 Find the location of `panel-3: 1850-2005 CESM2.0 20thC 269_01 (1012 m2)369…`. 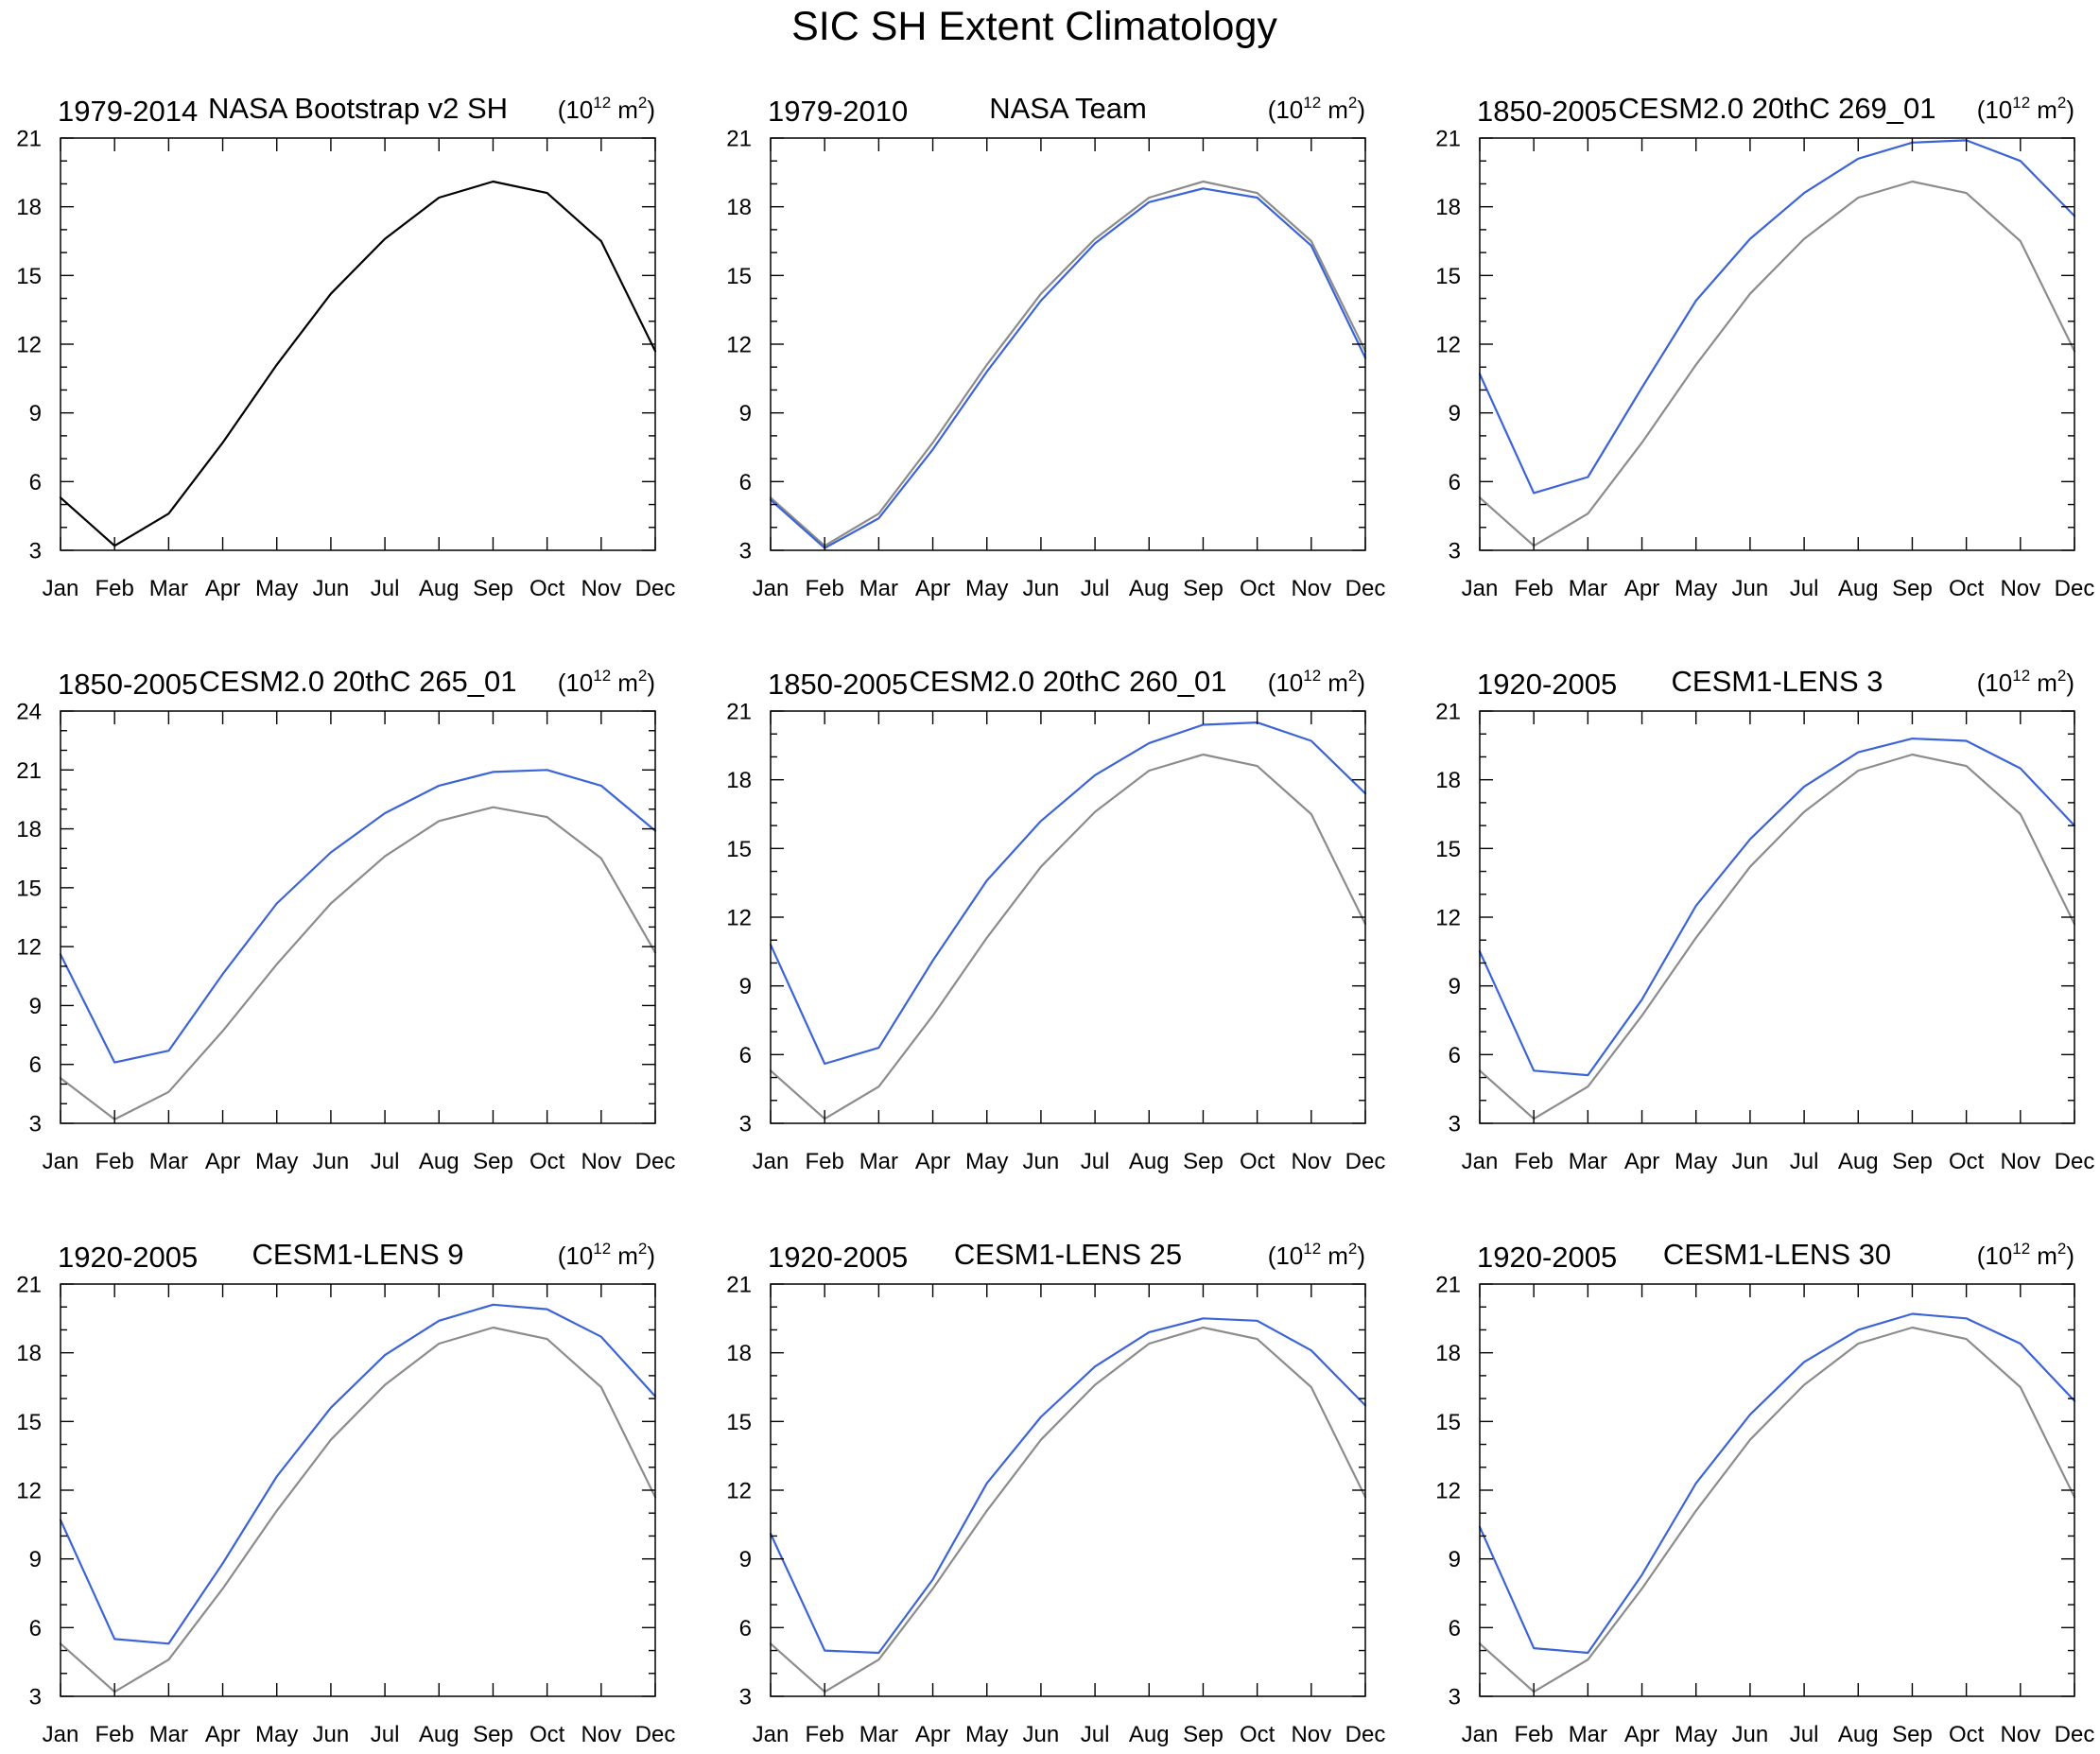

panel-3: 1850-2005 CESM2.0 20thC 269_01 (1012 m2)369… is located at coordinates (1765, 346).